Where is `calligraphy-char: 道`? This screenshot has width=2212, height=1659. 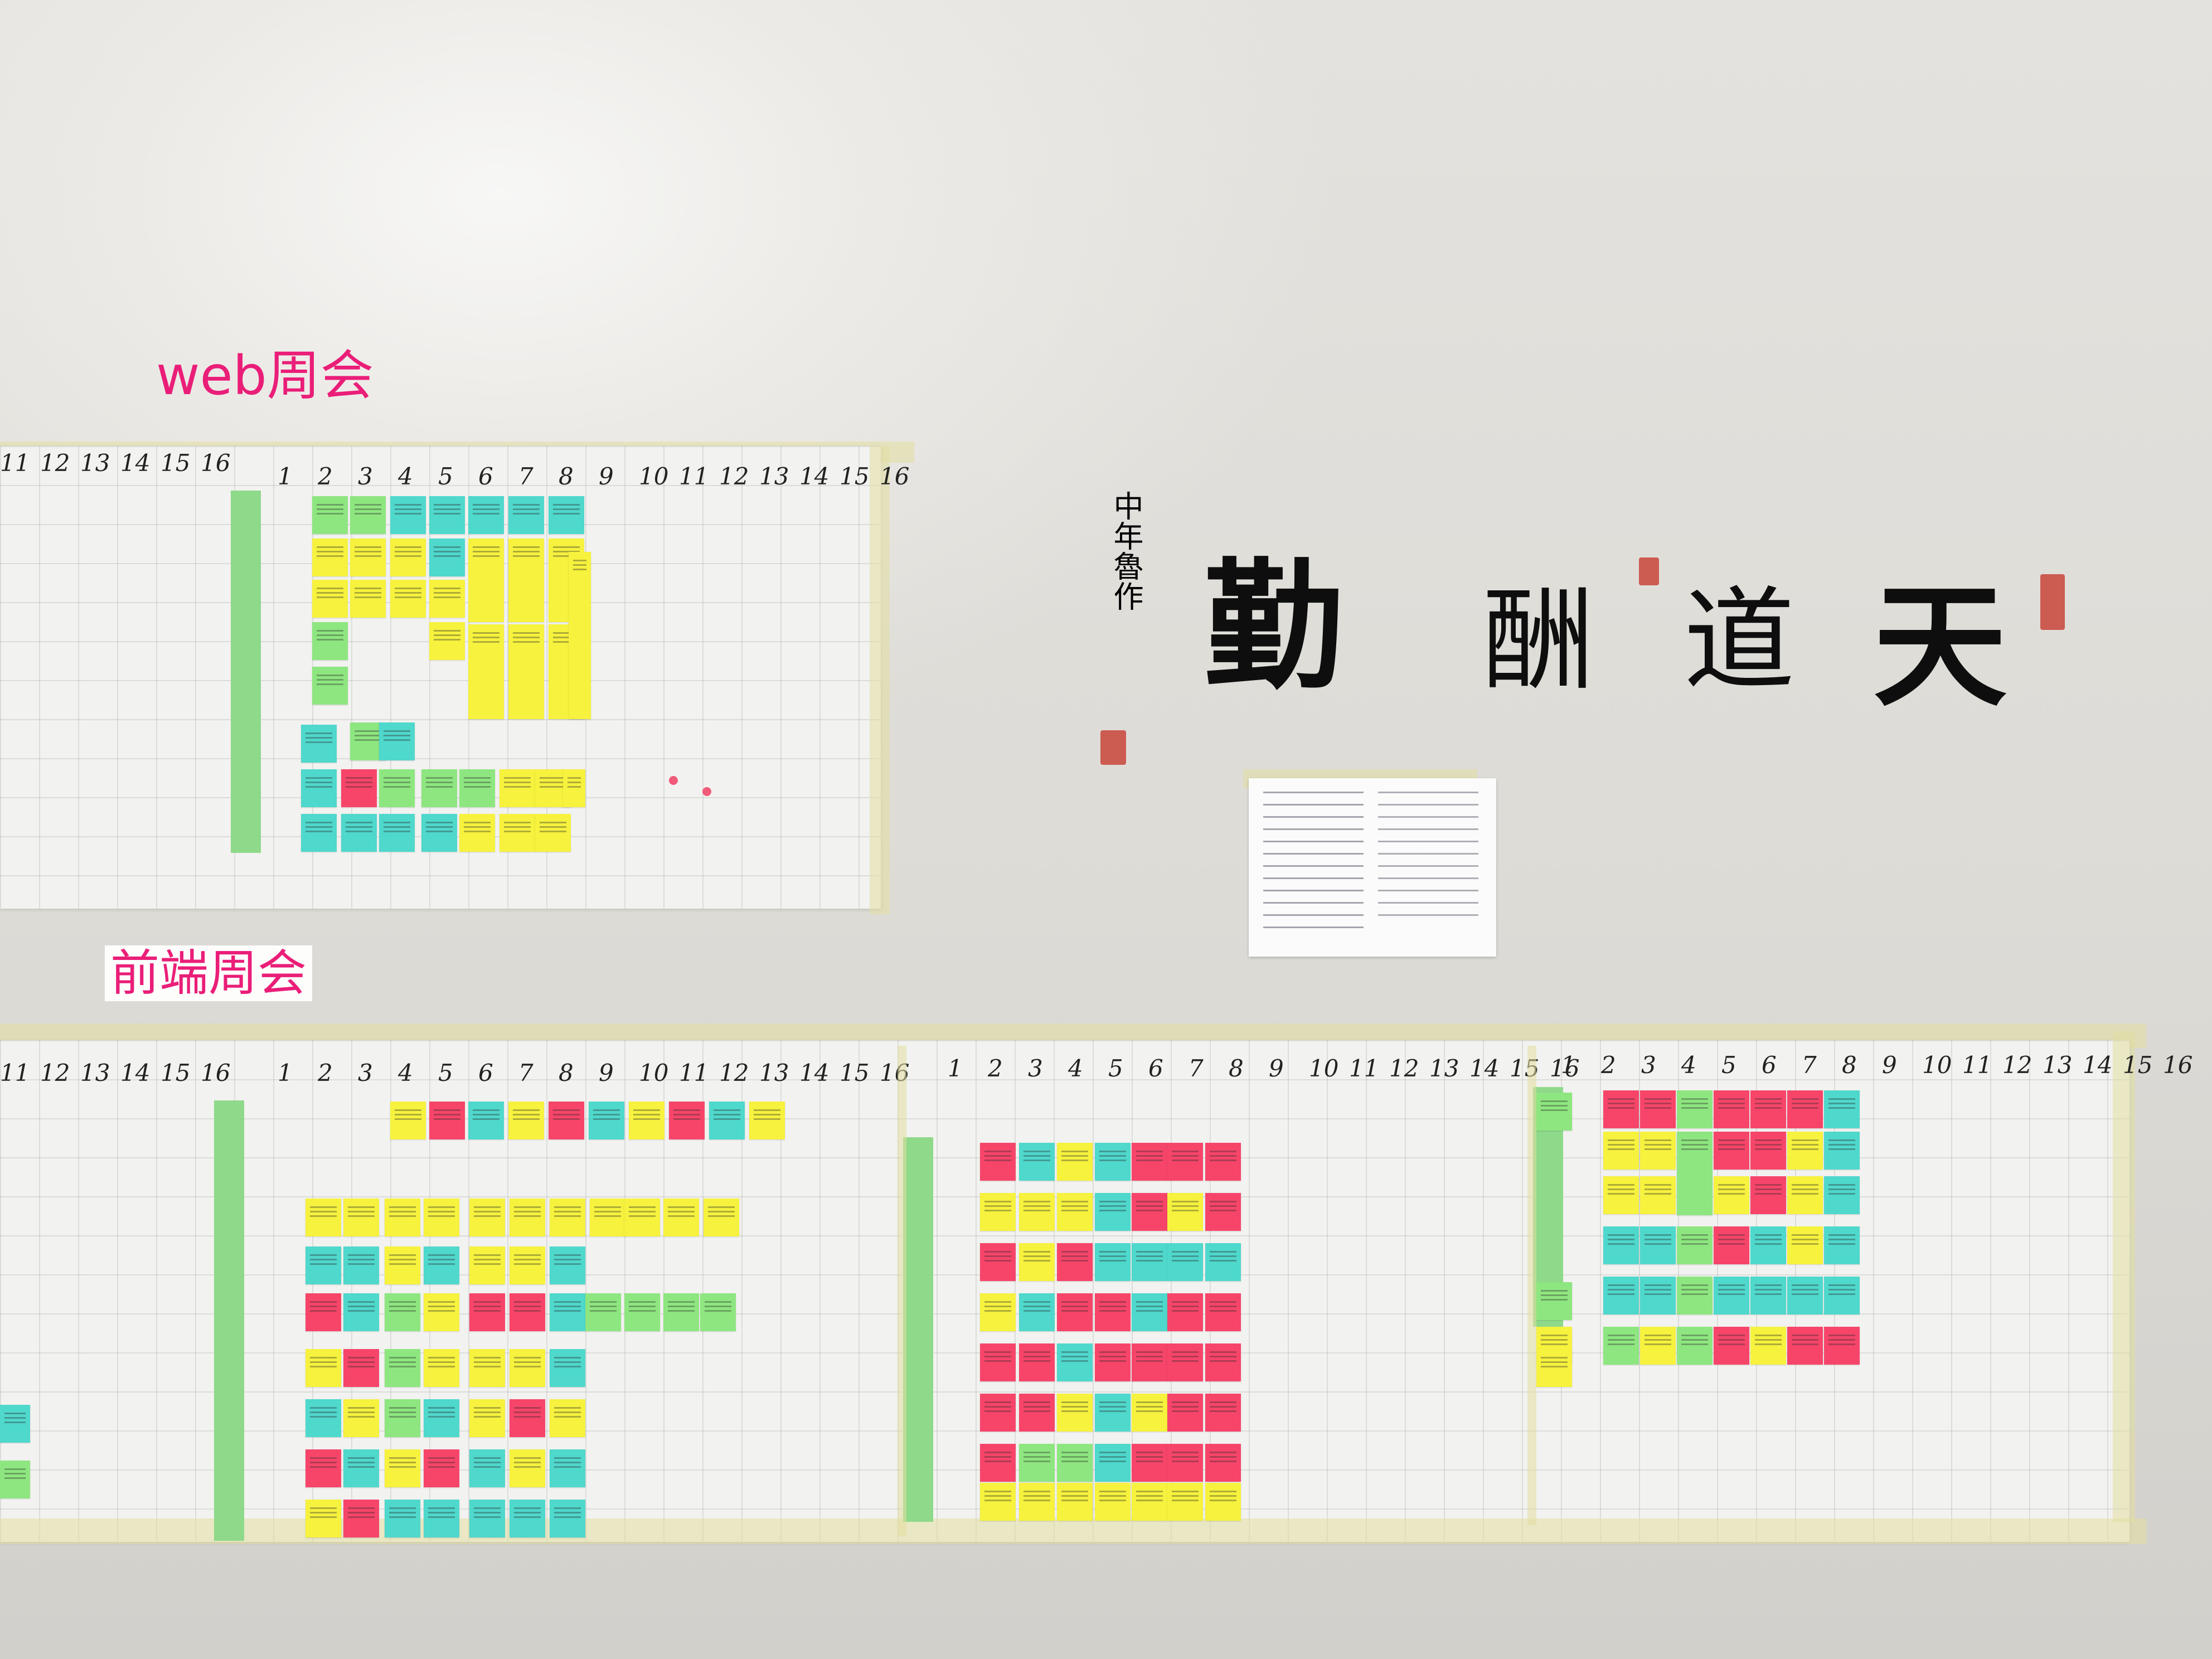 calligraphy-char: 道 is located at coordinates (1740, 641).